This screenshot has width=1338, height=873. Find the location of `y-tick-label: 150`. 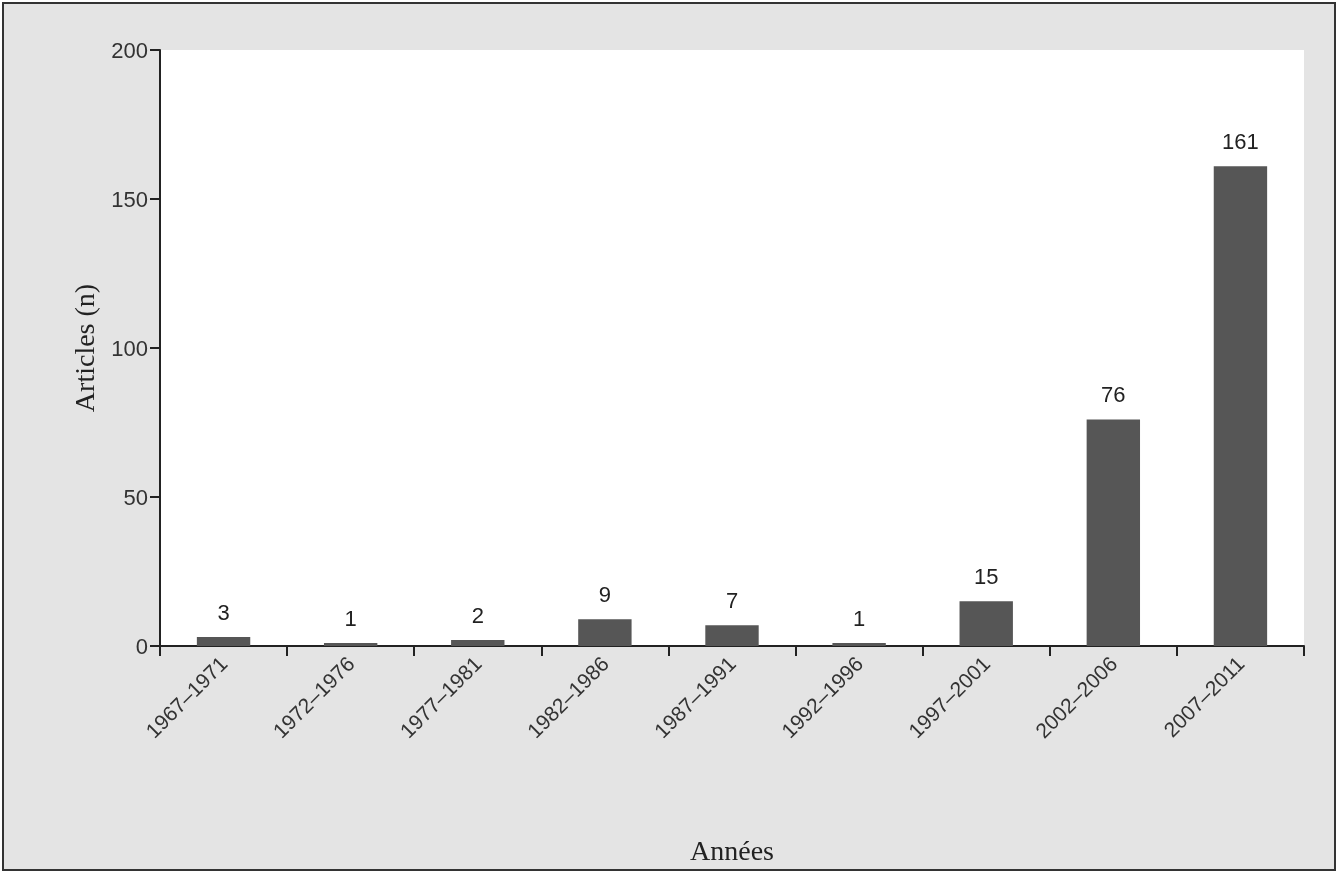

y-tick-label: 150 is located at coordinates (129, 199).